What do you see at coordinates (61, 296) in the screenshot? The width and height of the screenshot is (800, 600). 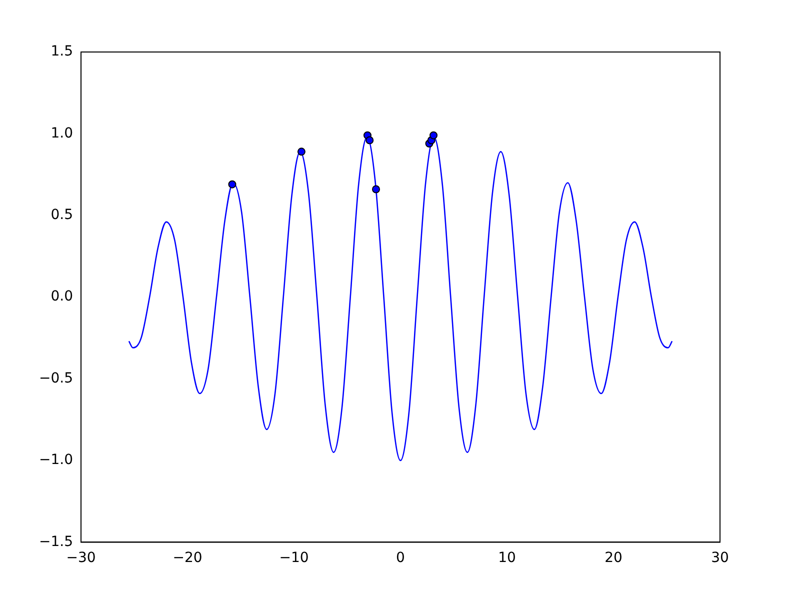 I see `y-tick-label: 0.0` at bounding box center [61, 296].